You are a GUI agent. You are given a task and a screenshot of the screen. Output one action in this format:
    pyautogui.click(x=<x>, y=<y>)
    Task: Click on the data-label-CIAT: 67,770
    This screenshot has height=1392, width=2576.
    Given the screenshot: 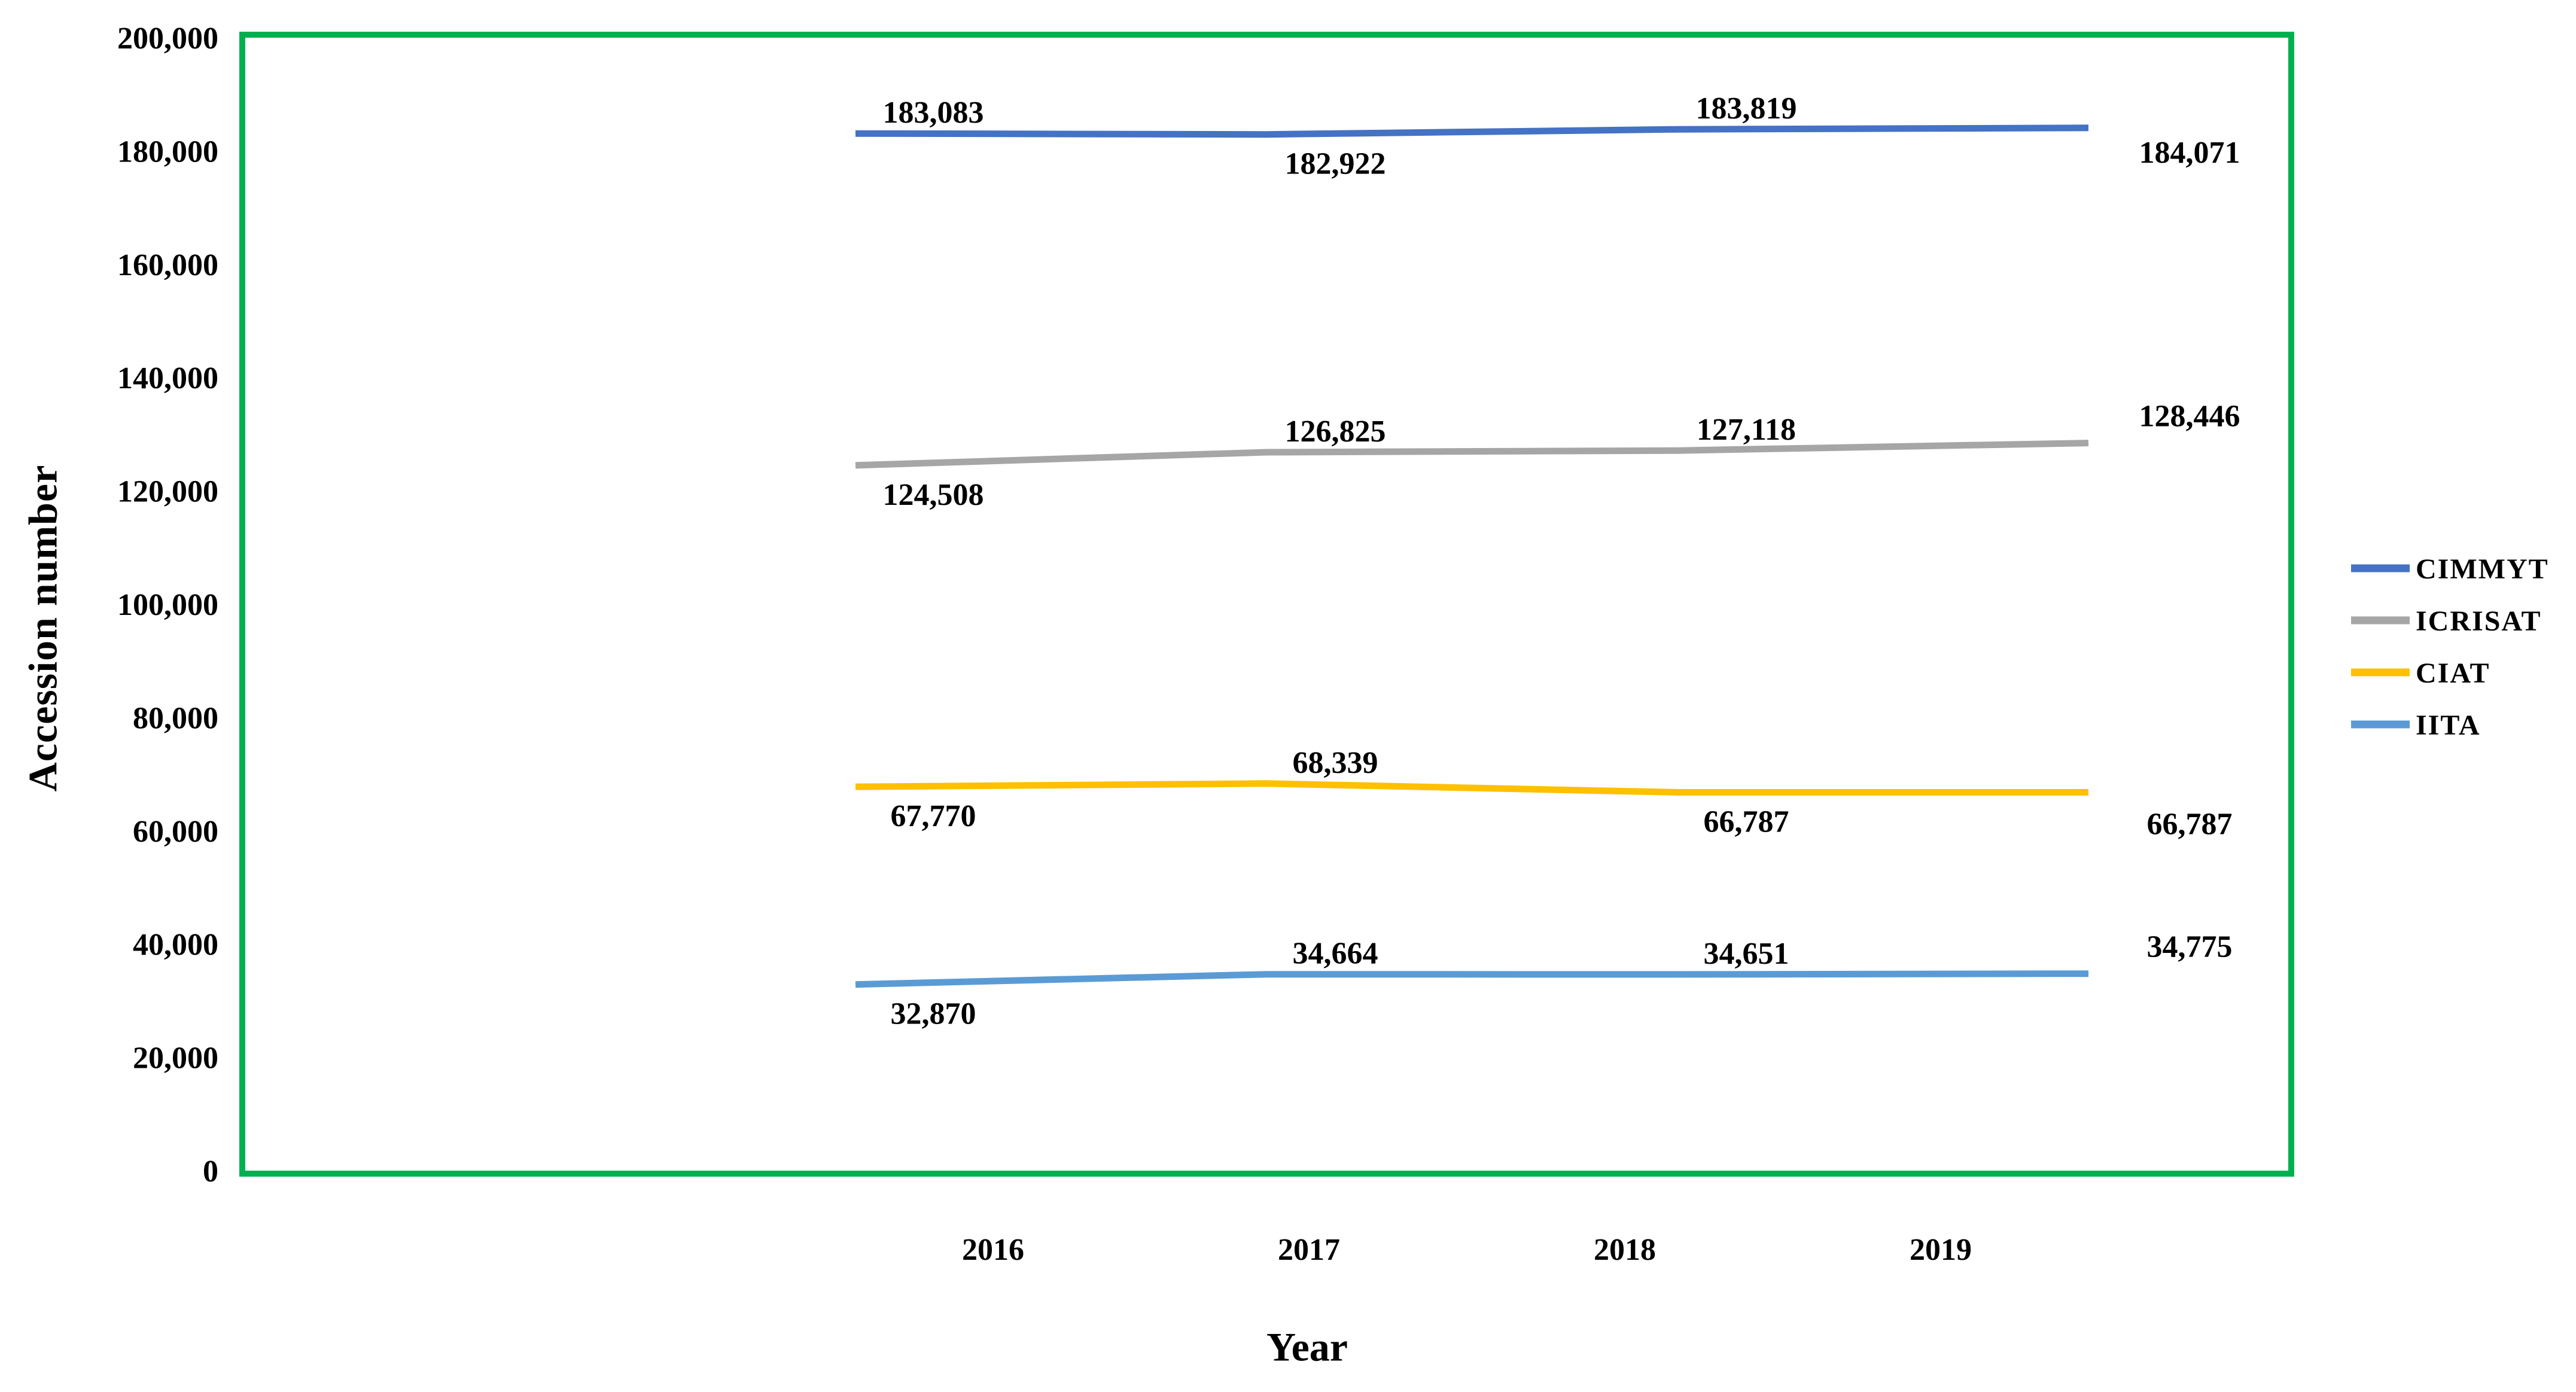 What is the action you would take?
    pyautogui.click(x=933, y=816)
    